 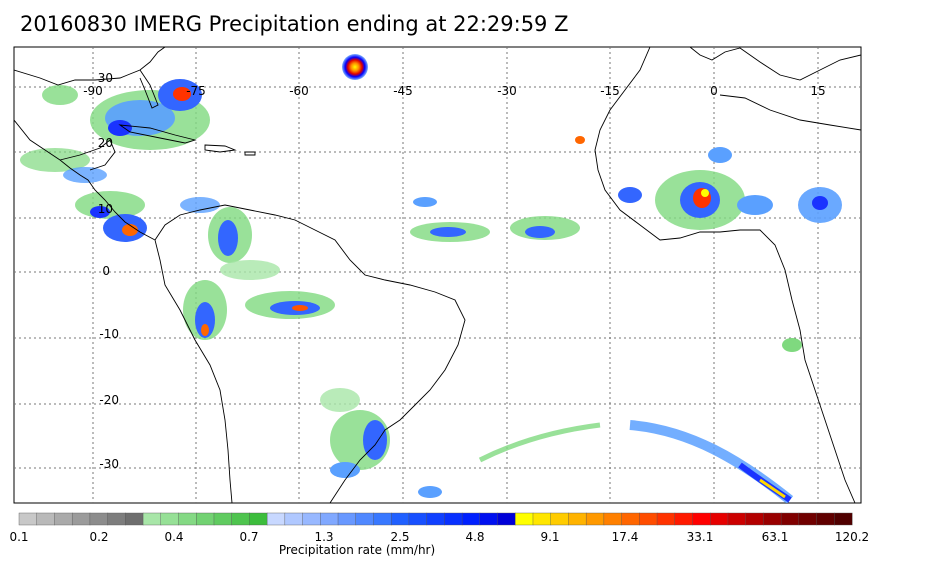 What do you see at coordinates (98, 537) in the screenshot?
I see `colorbar-tick-label: 0.2` at bounding box center [98, 537].